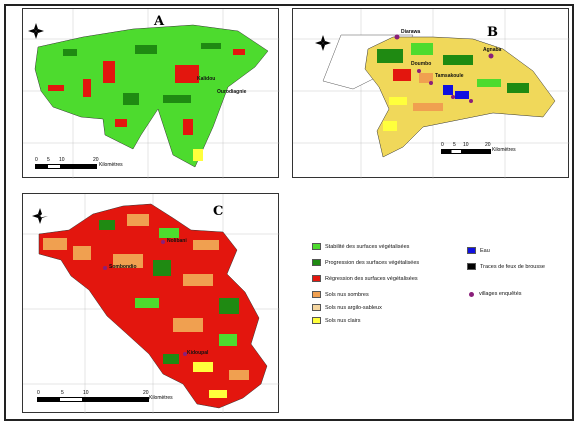 The image size is (580, 427). What do you see at coordinates (146, 102) in the screenshot?
I see `map-a-patches` at bounding box center [146, 102].